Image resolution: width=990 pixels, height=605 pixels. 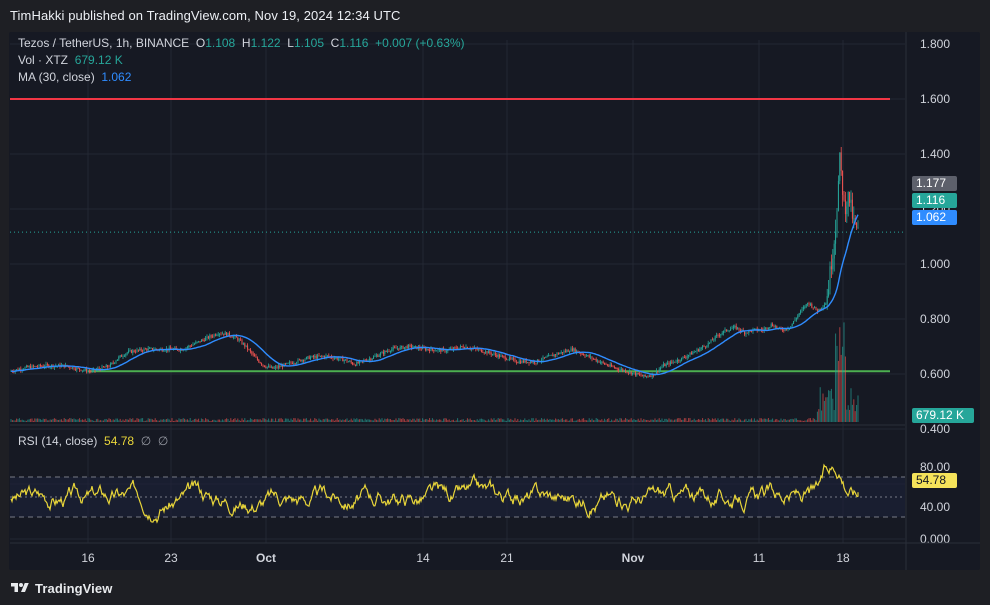 What do you see at coordinates (308, 43) in the screenshot?
I see `low-value: 1.105` at bounding box center [308, 43].